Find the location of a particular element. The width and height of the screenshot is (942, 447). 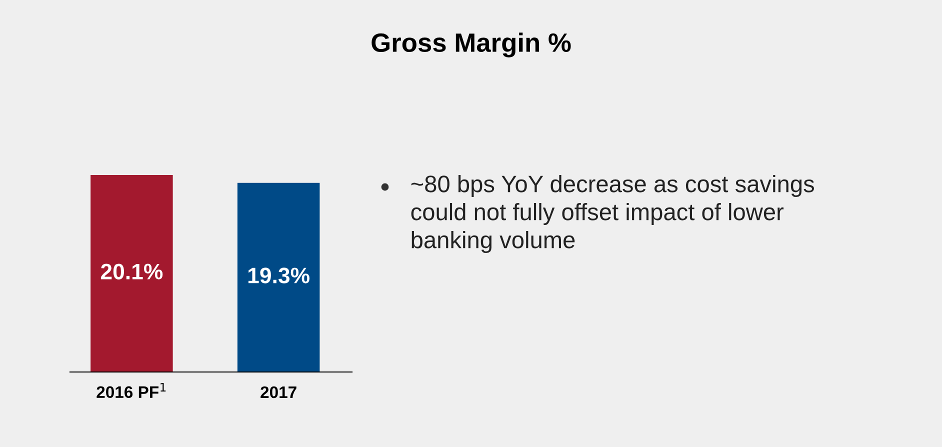

text: ~80 bps YoY decrease as cost savings could not fully offset impact of lower banking volume is located at coordinates (612, 214).